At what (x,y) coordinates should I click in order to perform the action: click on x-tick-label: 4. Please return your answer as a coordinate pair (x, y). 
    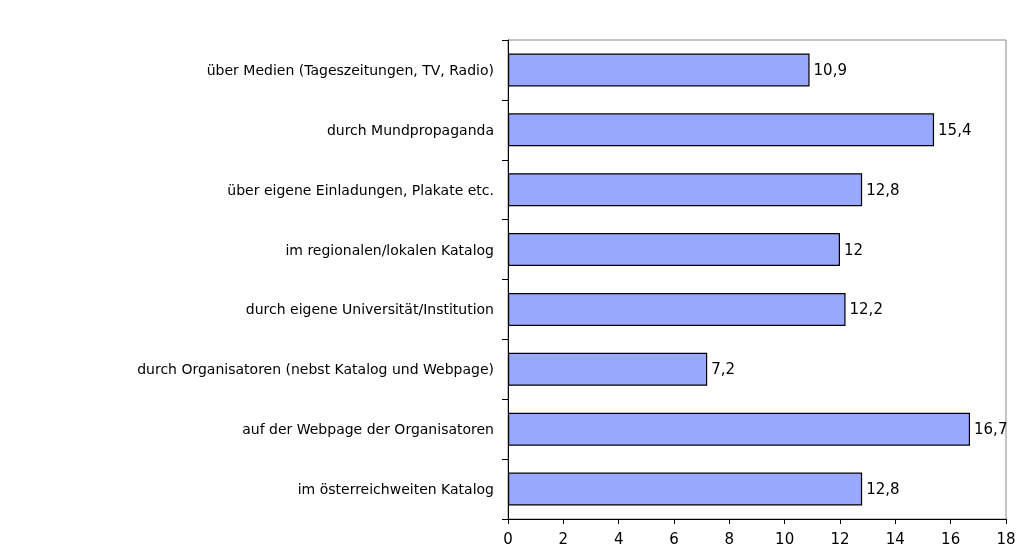
    Looking at the image, I should click on (618, 538).